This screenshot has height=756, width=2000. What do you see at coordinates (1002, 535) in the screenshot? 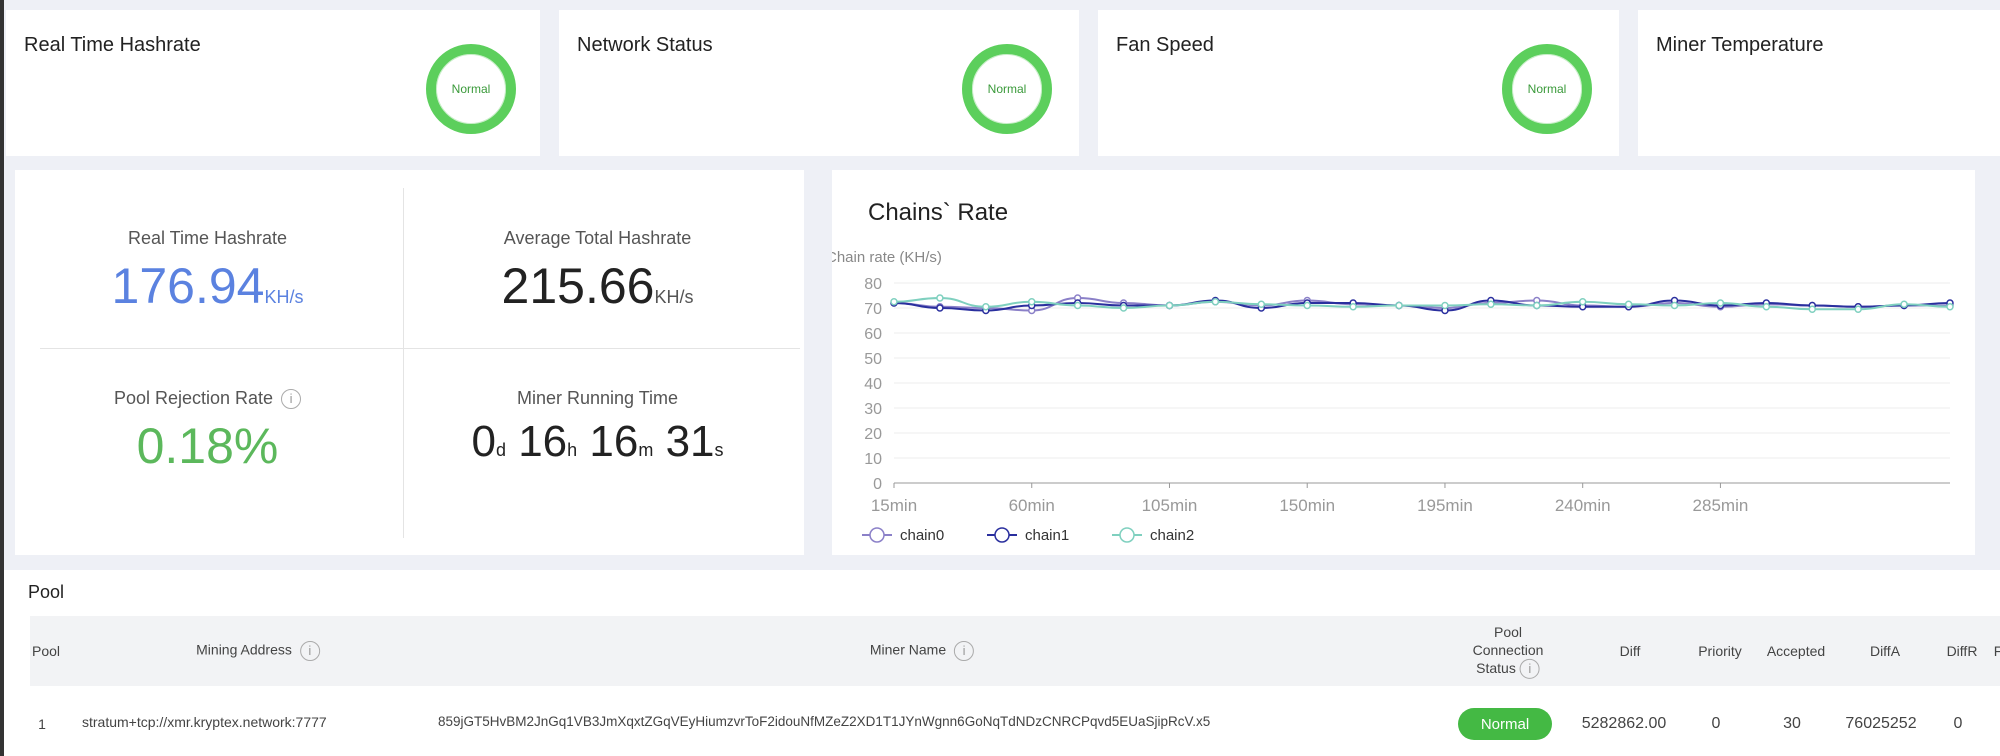
I see `legend-marker-chain1` at bounding box center [1002, 535].